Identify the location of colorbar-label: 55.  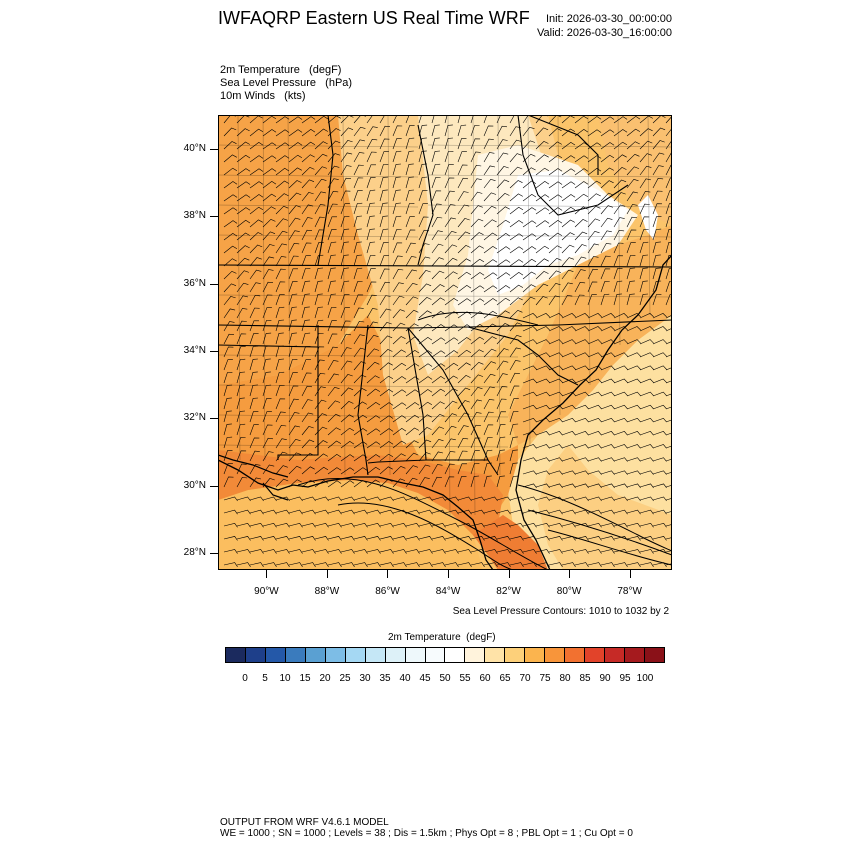
(465, 678).